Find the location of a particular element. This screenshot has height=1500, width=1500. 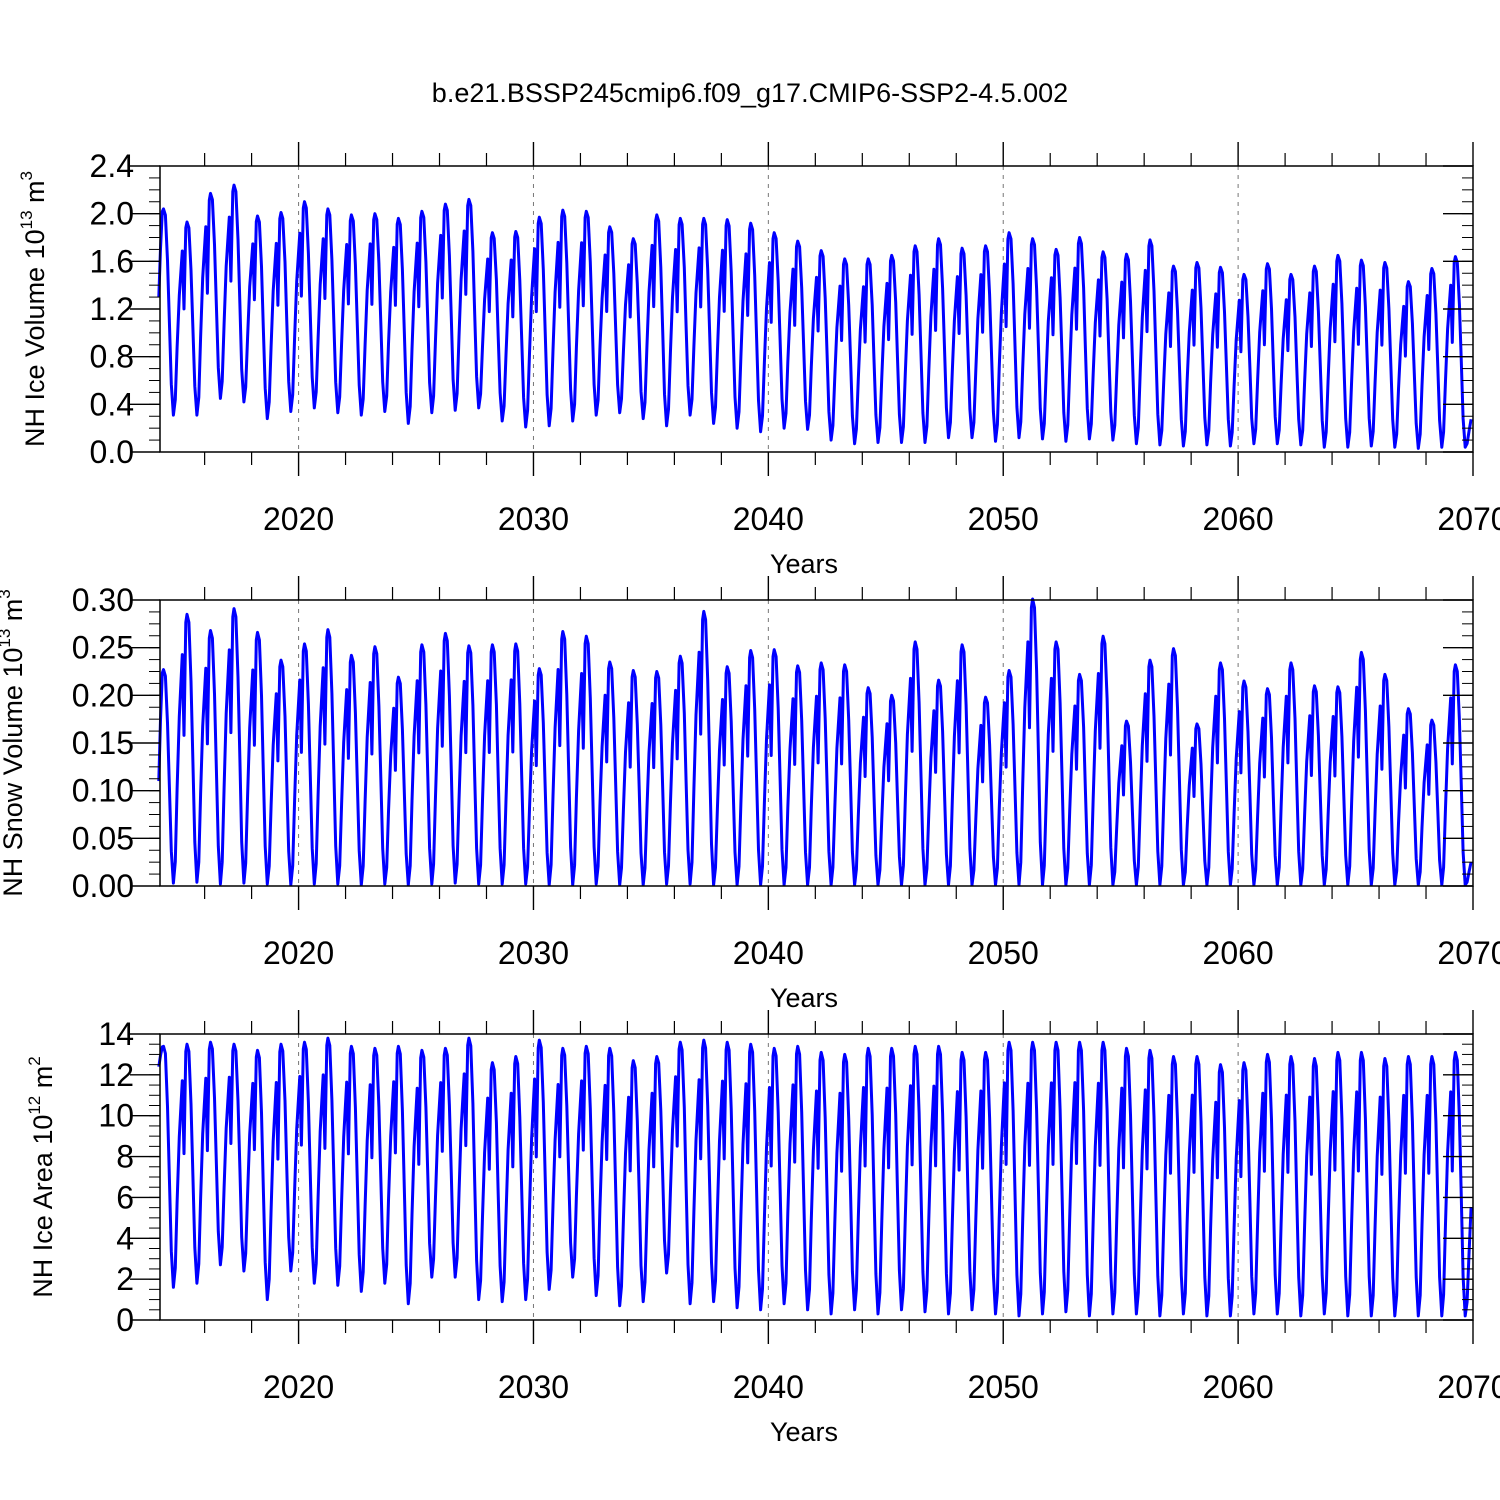

y-tick-label: 0.15 is located at coordinates (103, 743).